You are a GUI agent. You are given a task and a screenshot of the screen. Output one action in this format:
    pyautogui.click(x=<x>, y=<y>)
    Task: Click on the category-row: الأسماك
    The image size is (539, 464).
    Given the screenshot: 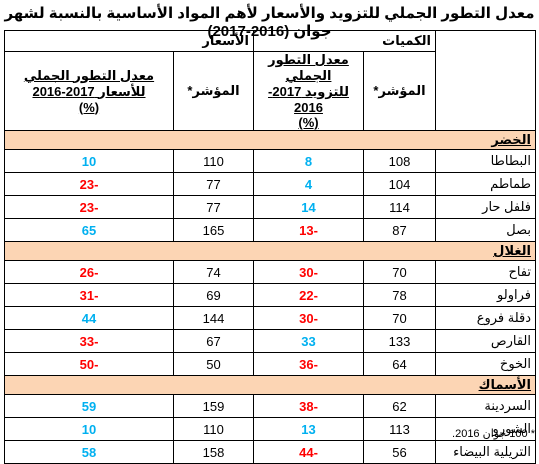 What is the action you would take?
    pyautogui.click(x=270, y=385)
    